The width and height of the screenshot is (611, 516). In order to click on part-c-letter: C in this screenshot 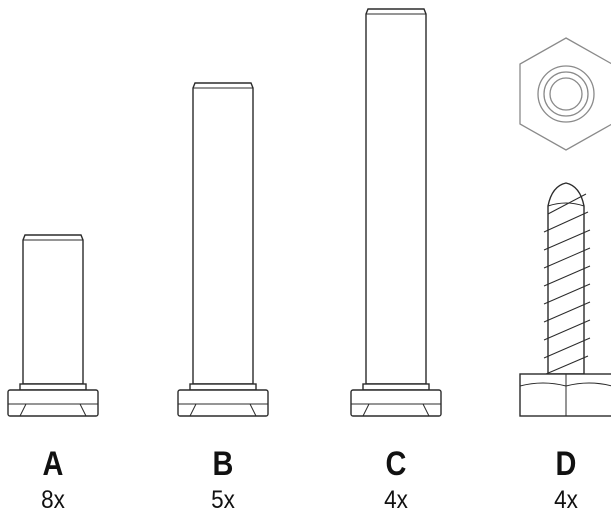, I will do `click(396, 464)`.